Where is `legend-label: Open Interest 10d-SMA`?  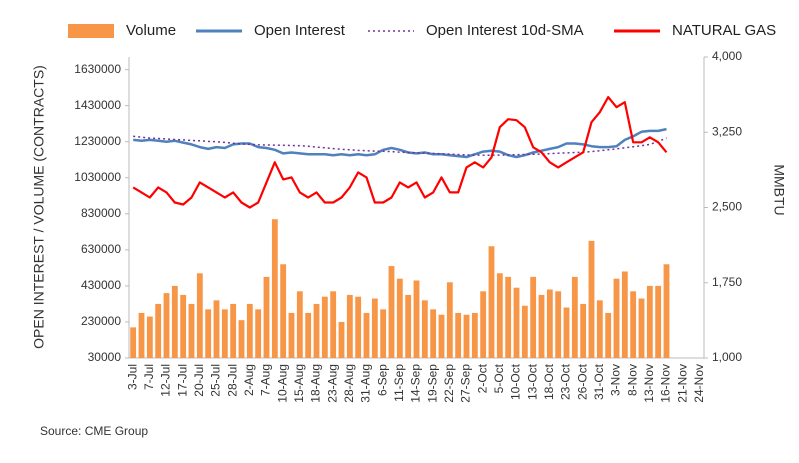
legend-label: Open Interest 10d-SMA is located at coordinates (505, 30).